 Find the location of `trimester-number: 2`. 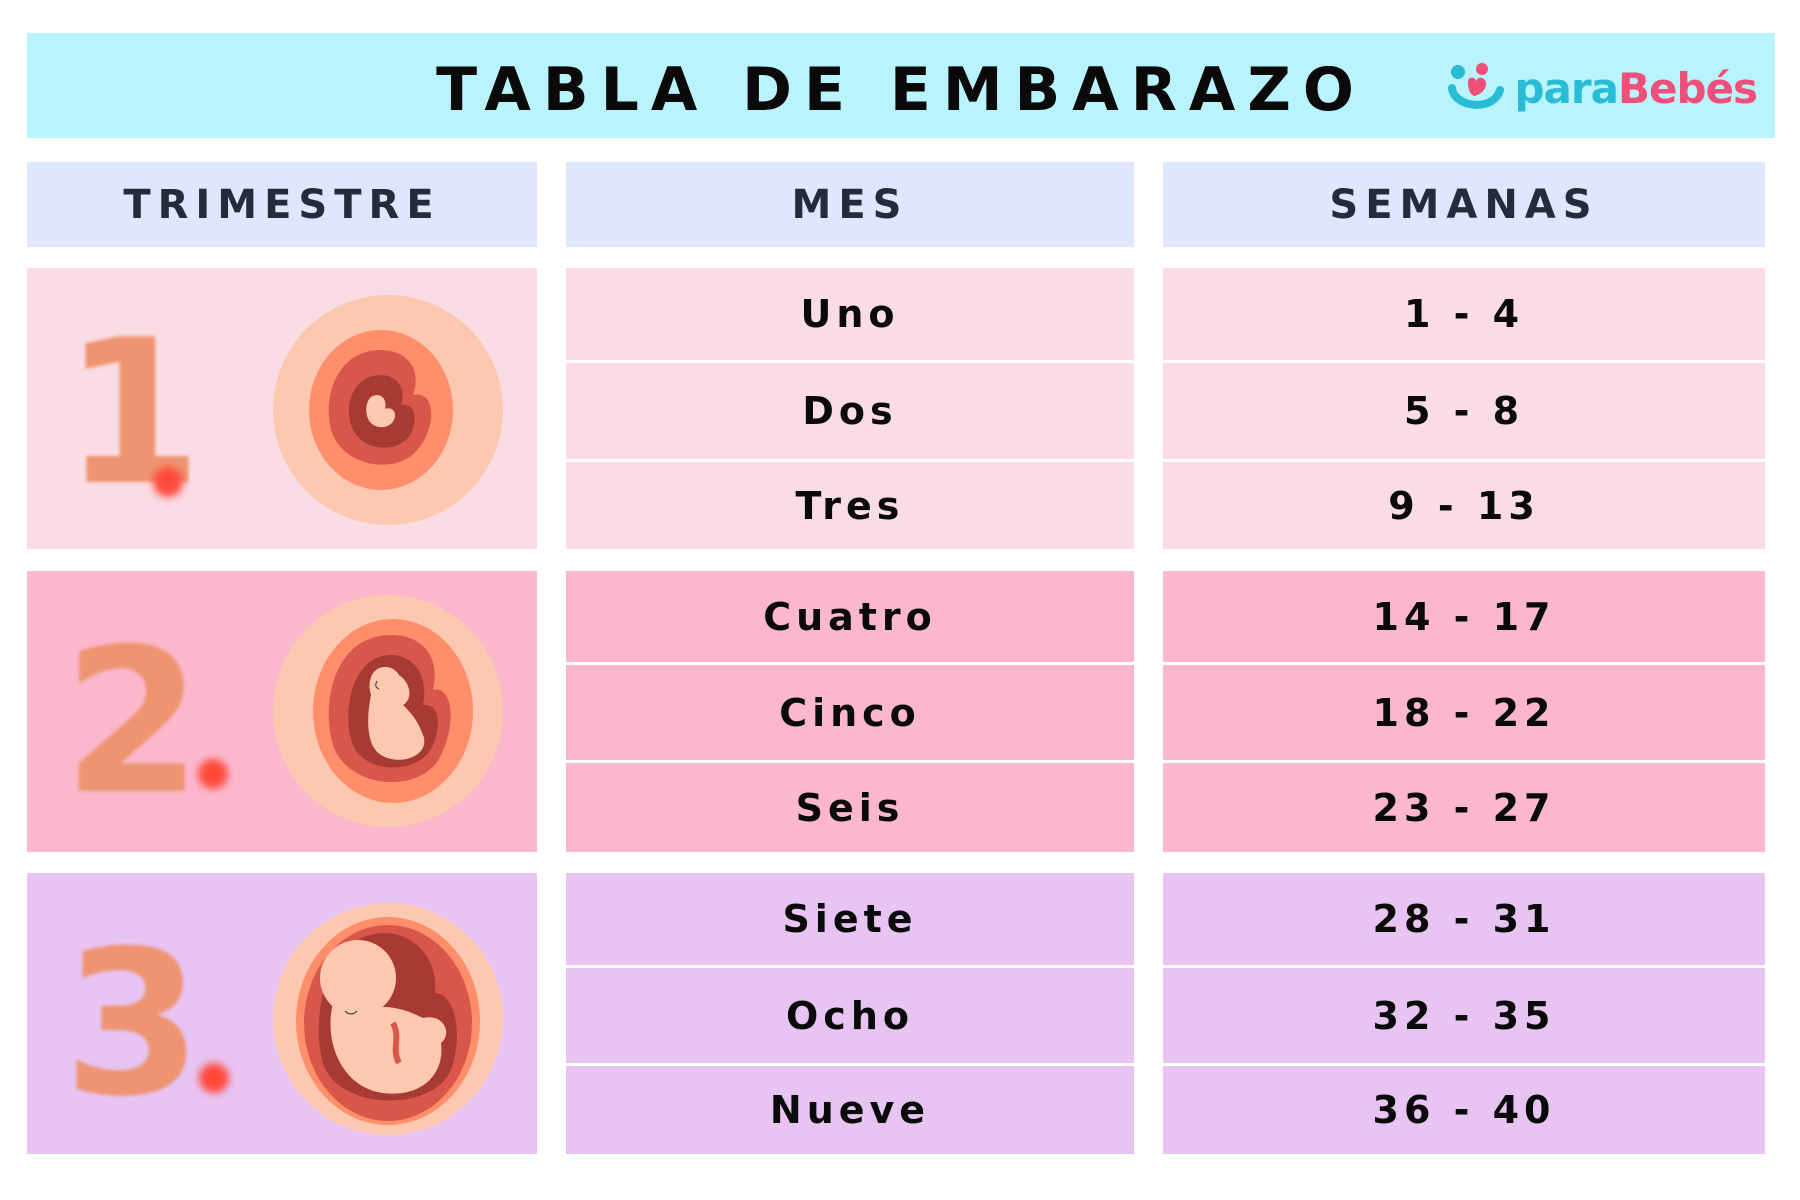

trimester-number: 2 is located at coordinates (133, 722).